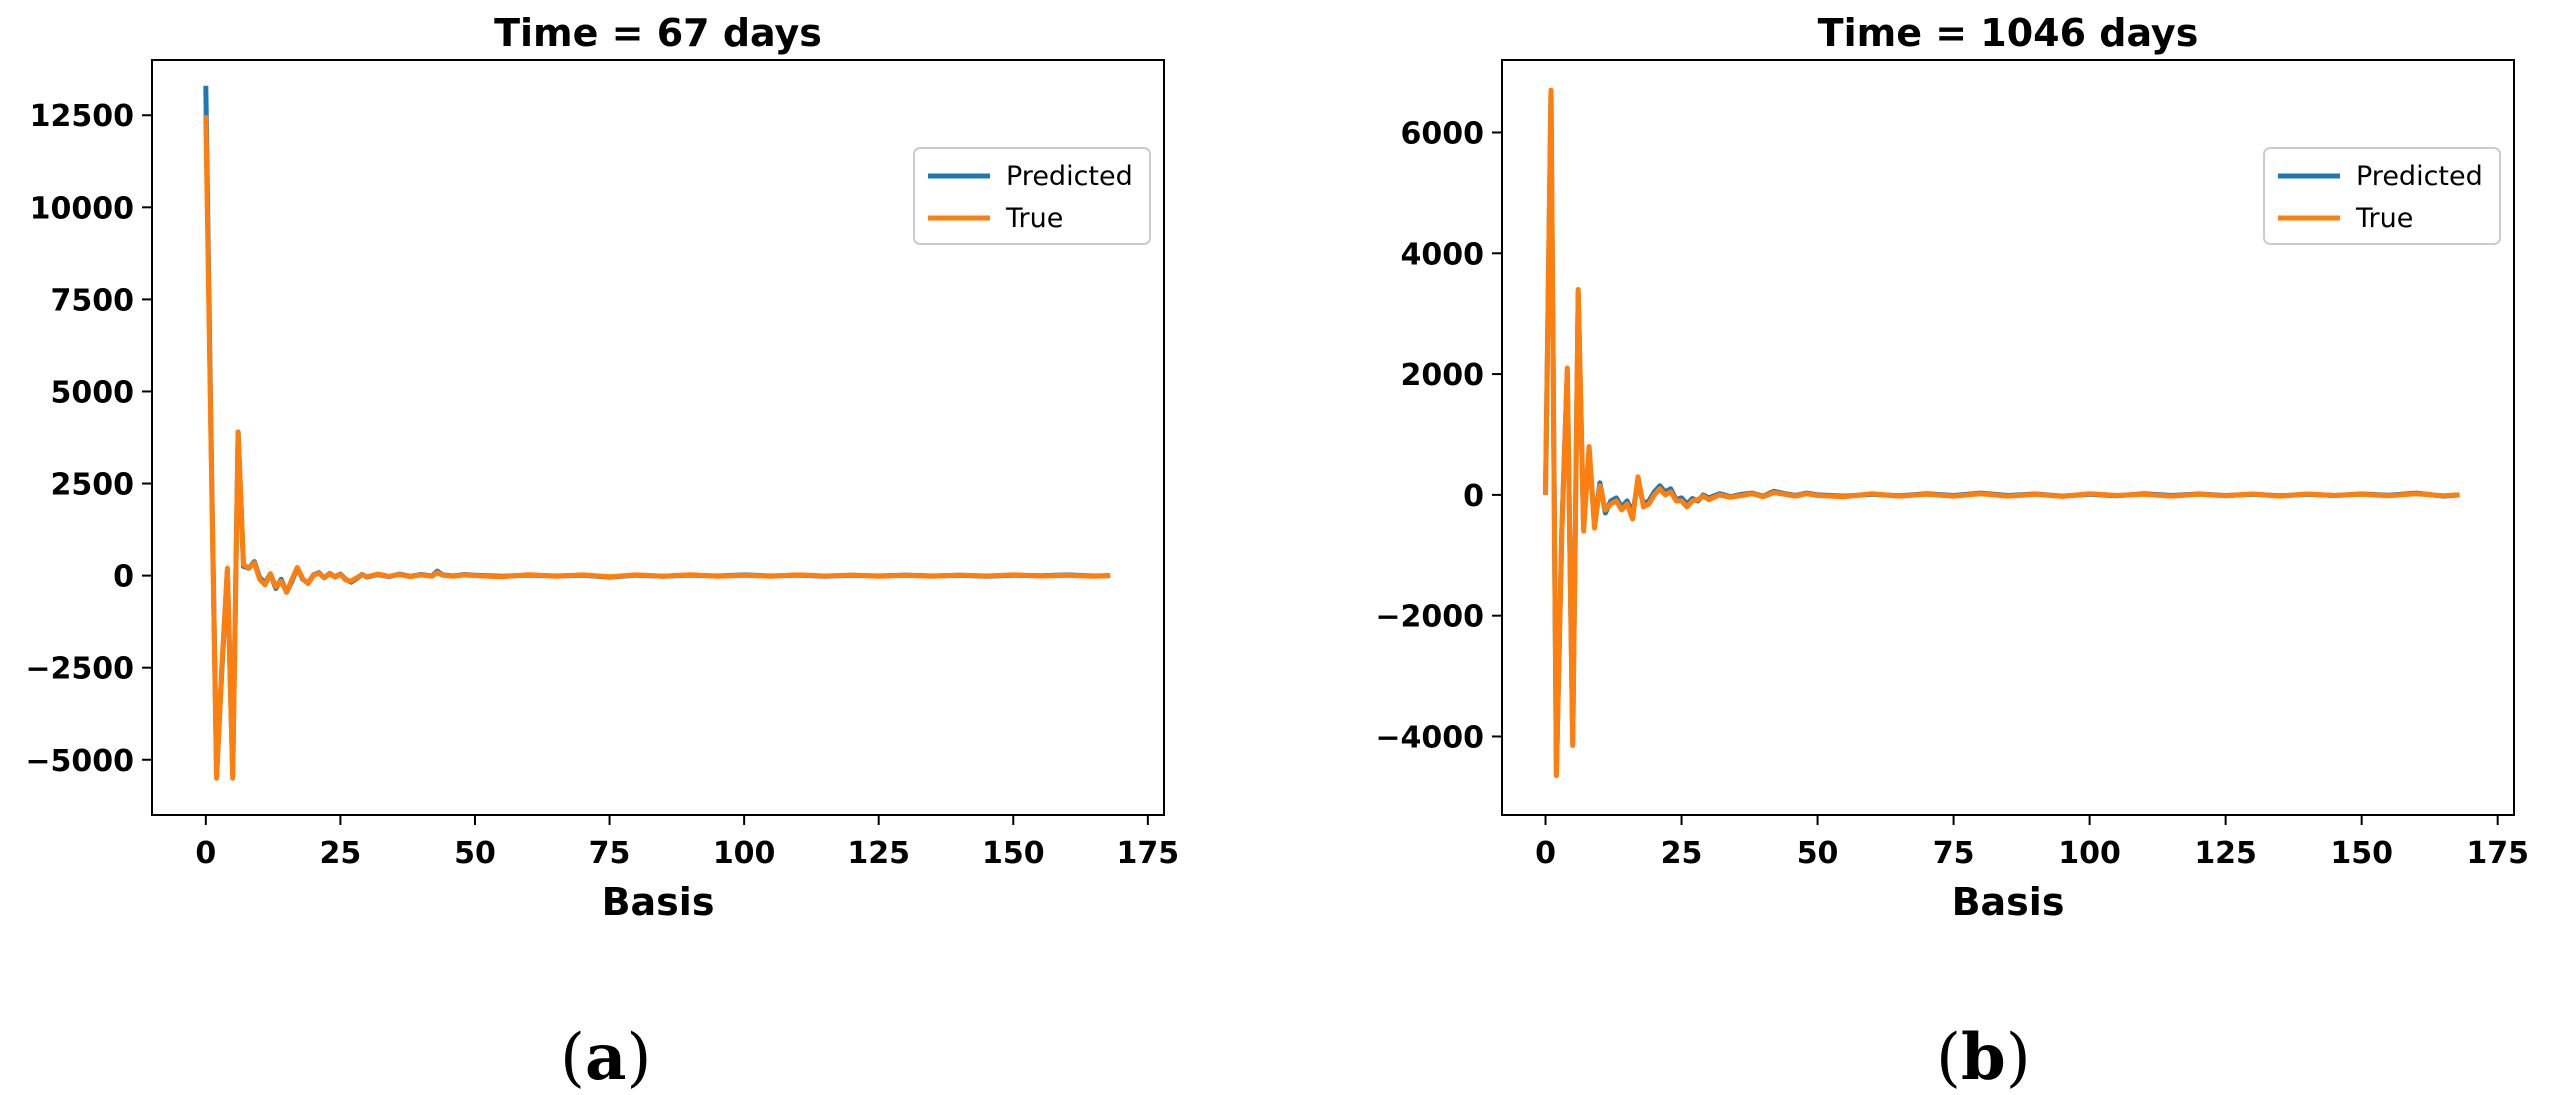  What do you see at coordinates (1429, 617) in the screenshot?
I see `y-tick-label: −2000` at bounding box center [1429, 617].